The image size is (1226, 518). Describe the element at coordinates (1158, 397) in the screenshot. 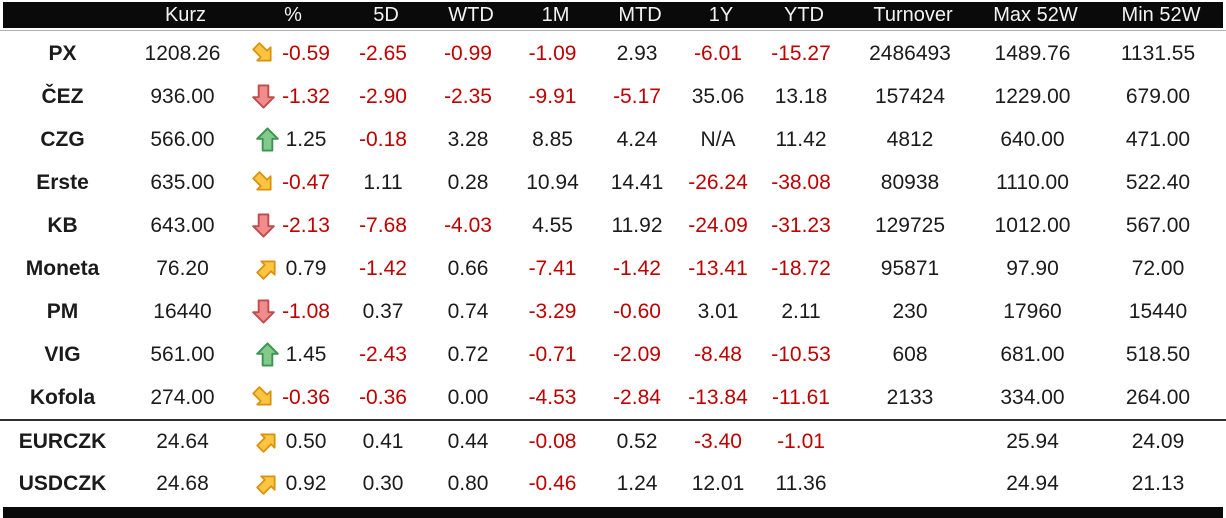

I see `cell-min52w: 264.00` at that location.